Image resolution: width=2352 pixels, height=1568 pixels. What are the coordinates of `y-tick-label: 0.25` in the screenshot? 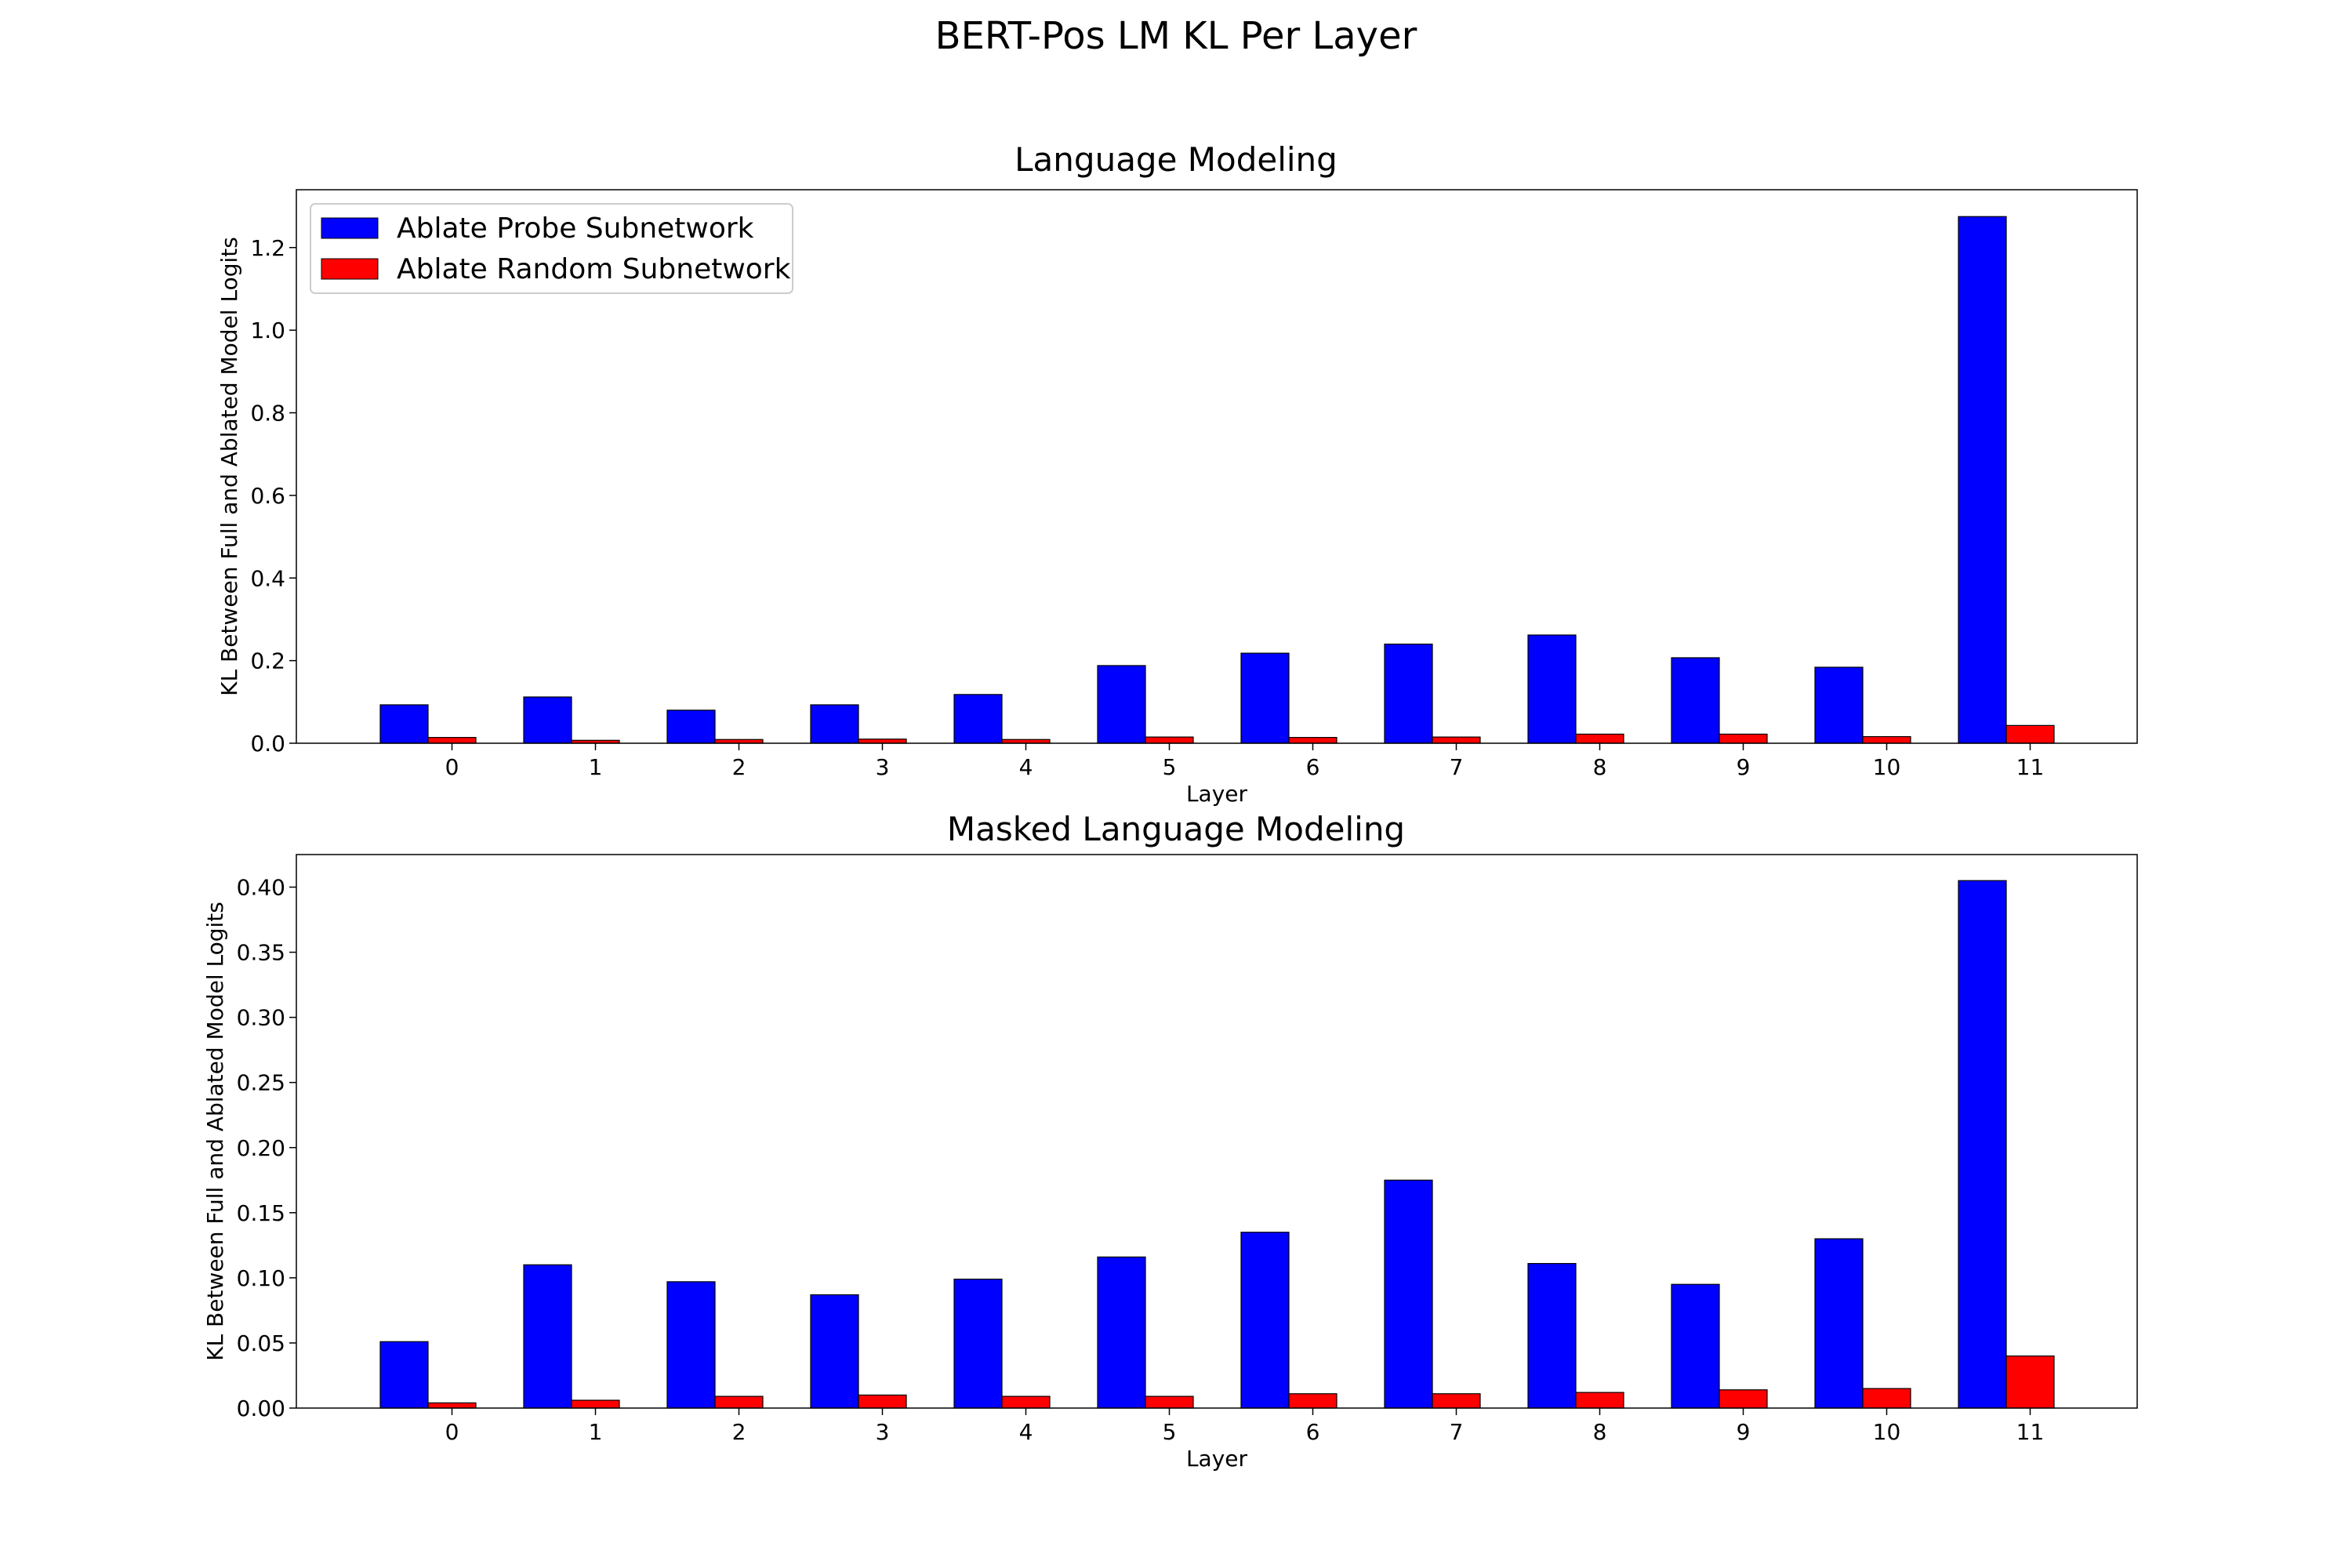 It's located at (261, 1083).